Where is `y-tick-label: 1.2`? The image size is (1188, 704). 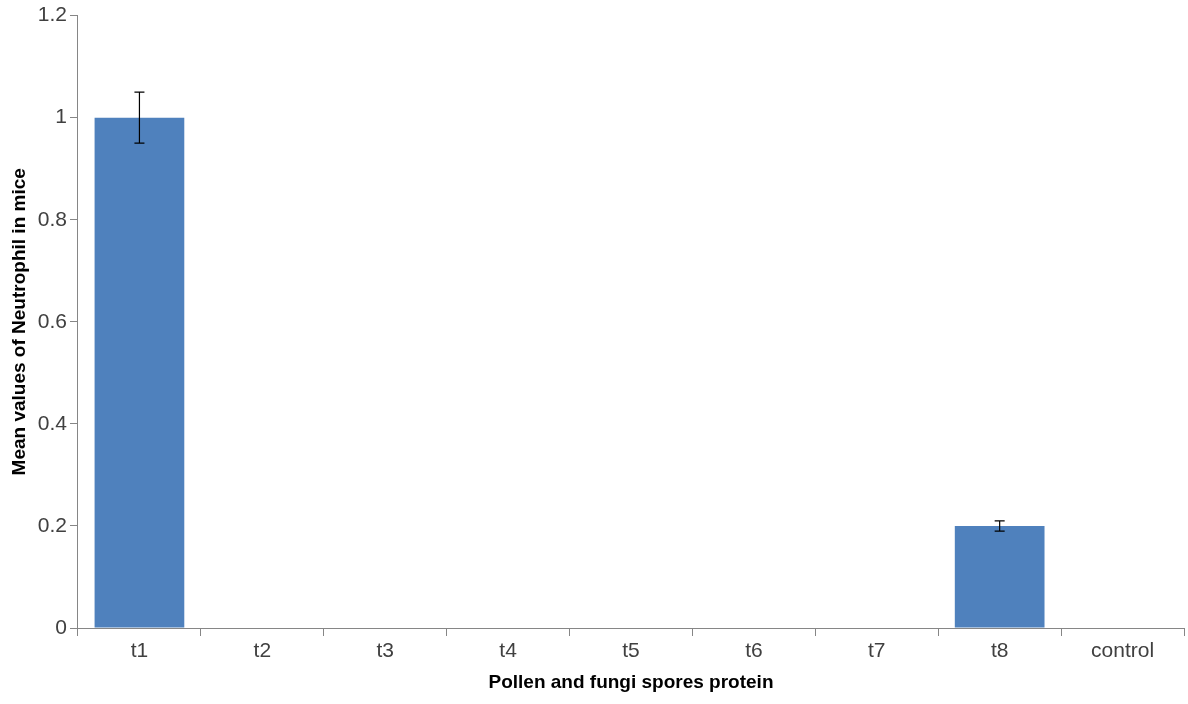
y-tick-label: 1.2 is located at coordinates (52, 14).